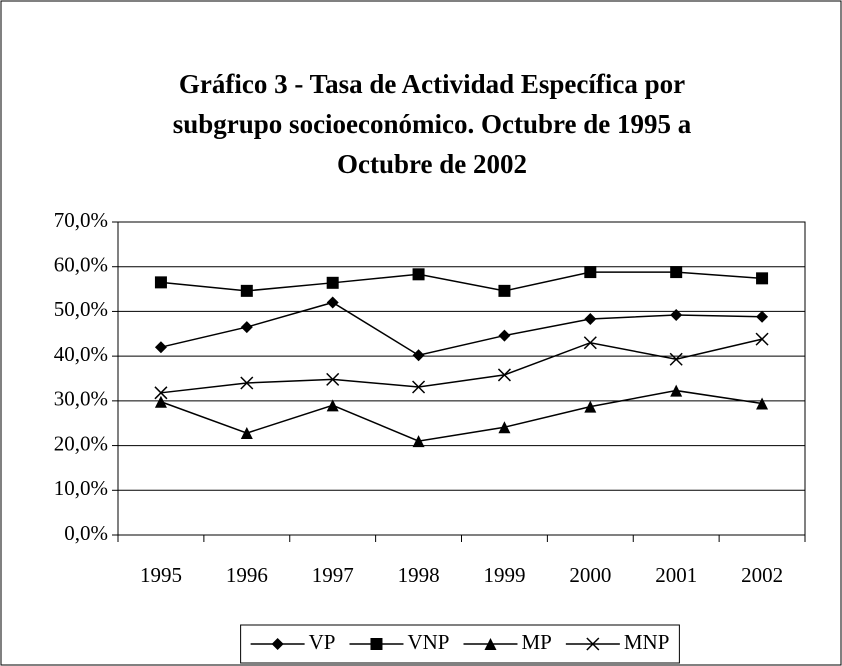 Image resolution: width=842 pixels, height=666 pixels. I want to click on y-tick-label: 40,0%, so click(81, 354).